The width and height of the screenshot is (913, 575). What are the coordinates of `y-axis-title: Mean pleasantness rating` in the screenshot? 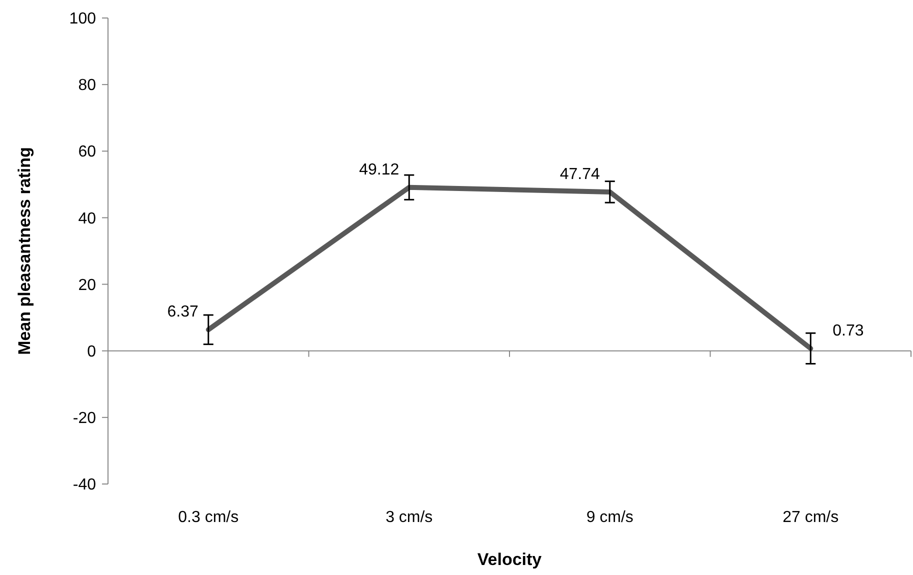 It's located at (24, 251).